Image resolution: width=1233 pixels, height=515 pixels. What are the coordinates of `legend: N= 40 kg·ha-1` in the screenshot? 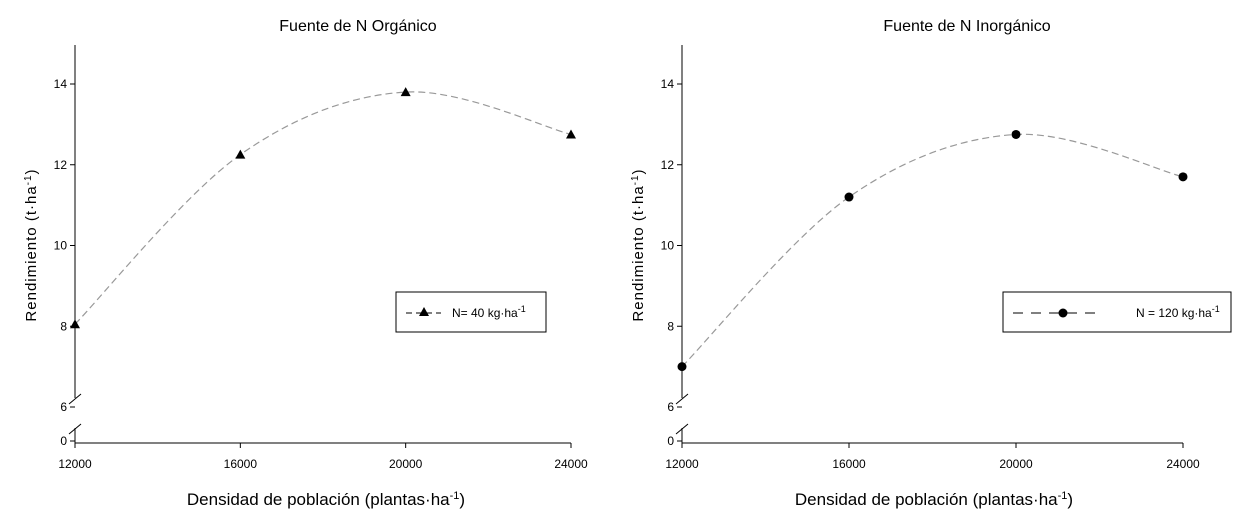 It's located at (471, 312).